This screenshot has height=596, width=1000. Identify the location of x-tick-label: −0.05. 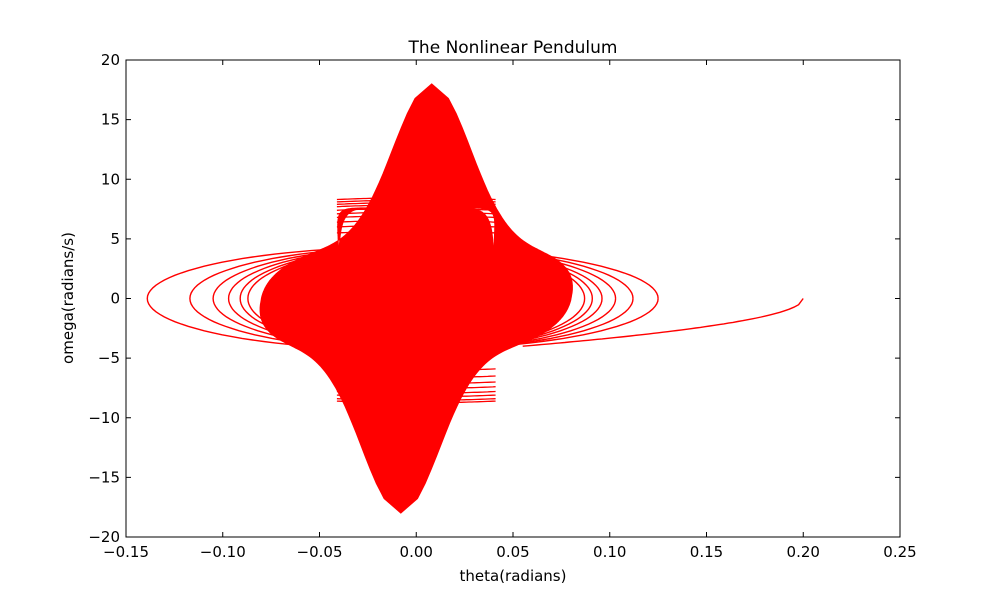
(320, 552).